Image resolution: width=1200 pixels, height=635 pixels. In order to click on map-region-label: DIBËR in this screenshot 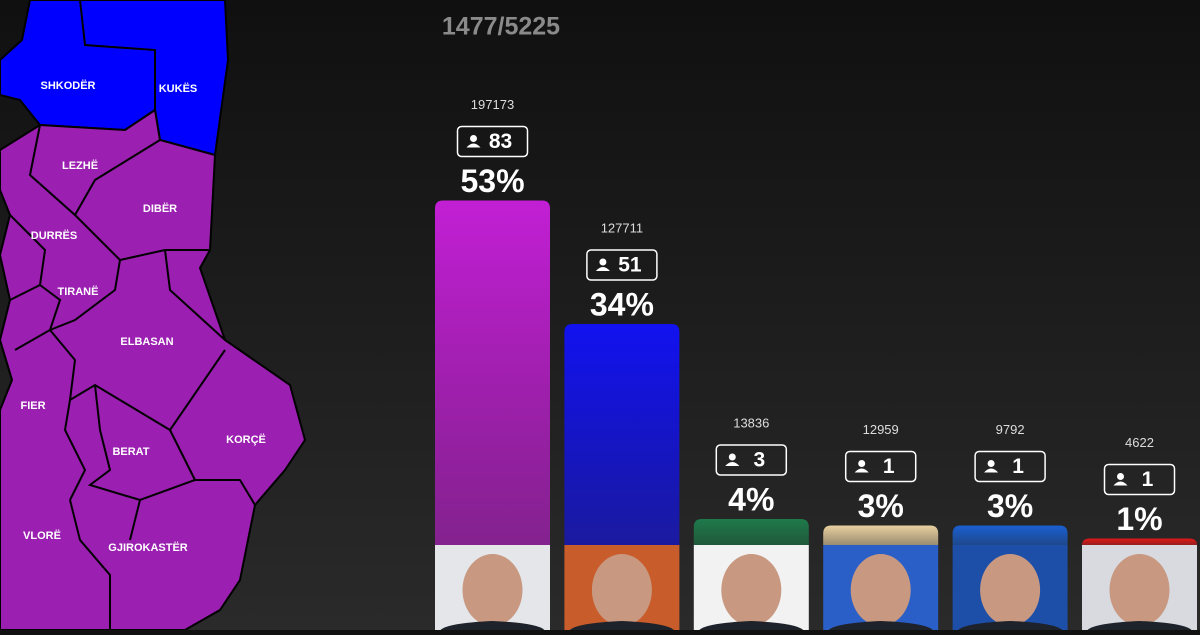, I will do `click(160, 208)`.